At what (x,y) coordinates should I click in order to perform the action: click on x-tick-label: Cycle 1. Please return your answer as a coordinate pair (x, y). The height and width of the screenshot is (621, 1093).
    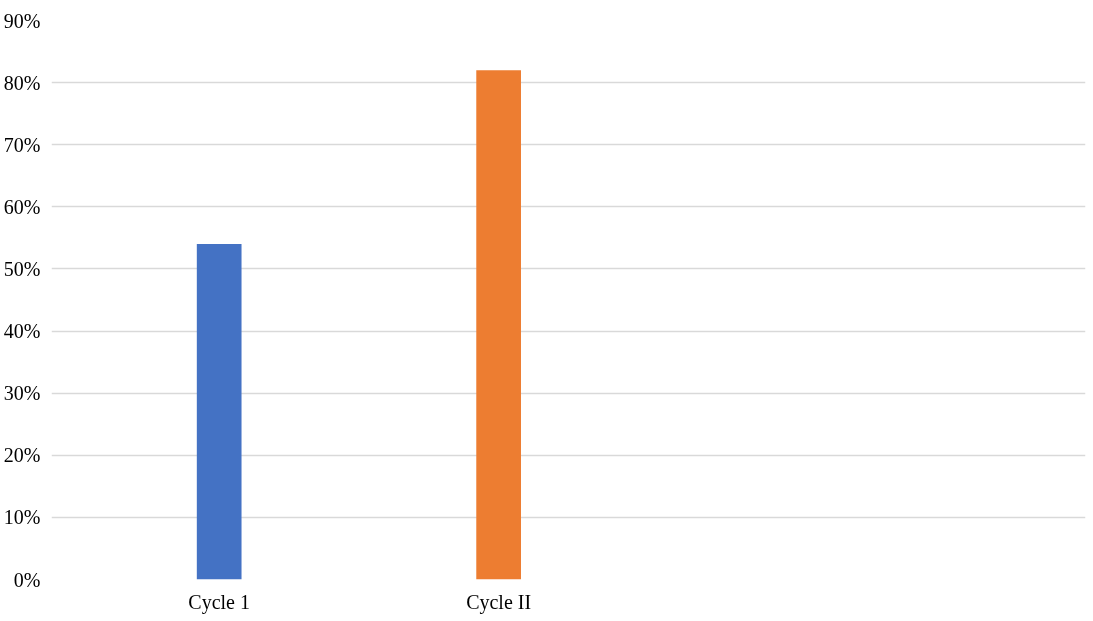
    Looking at the image, I should click on (219, 602).